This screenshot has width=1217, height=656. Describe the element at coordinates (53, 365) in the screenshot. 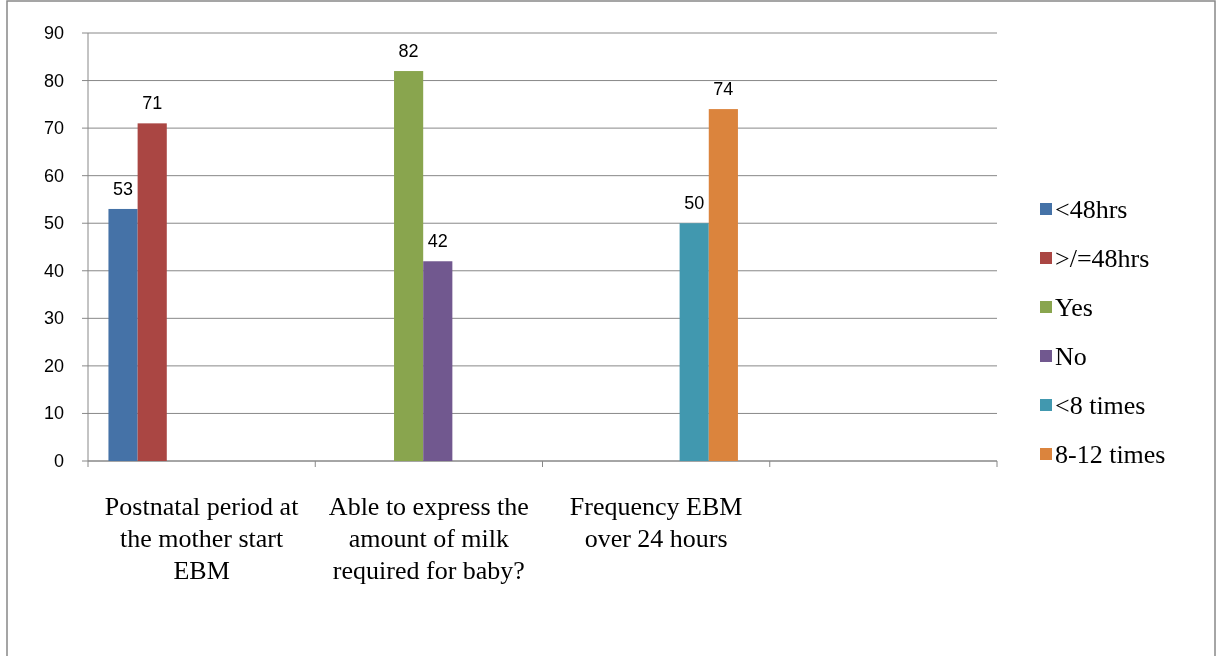

I see `y-tick-label: 20` at that location.